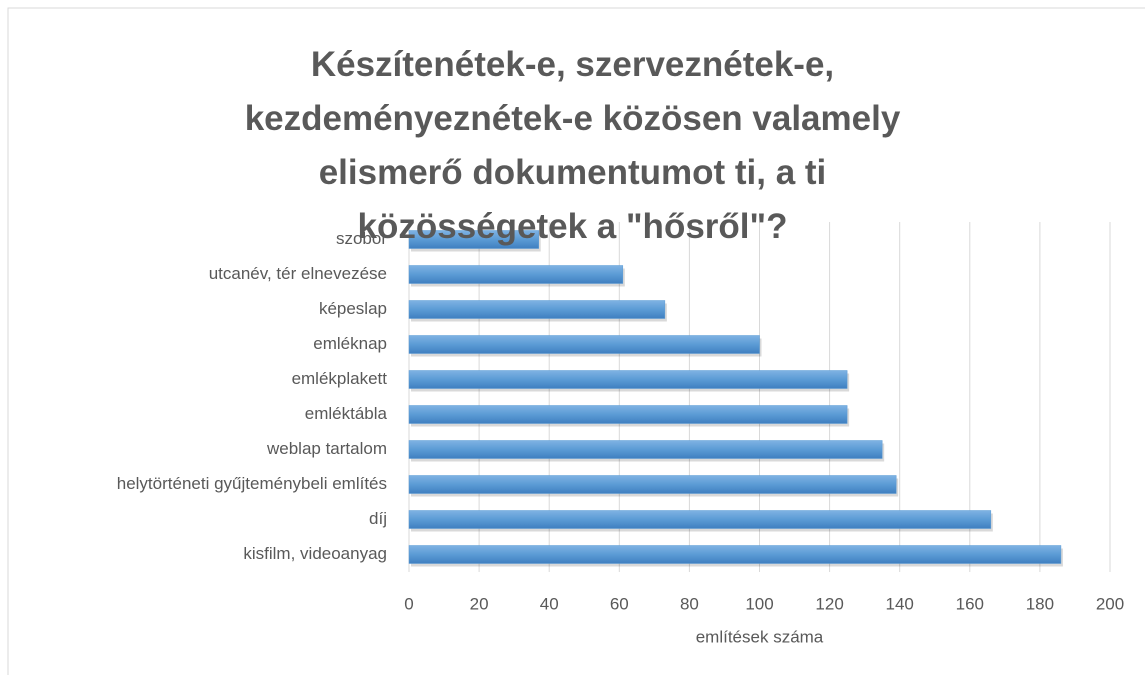  What do you see at coordinates (1040, 603) in the screenshot?
I see `x-tick-label: 180` at bounding box center [1040, 603].